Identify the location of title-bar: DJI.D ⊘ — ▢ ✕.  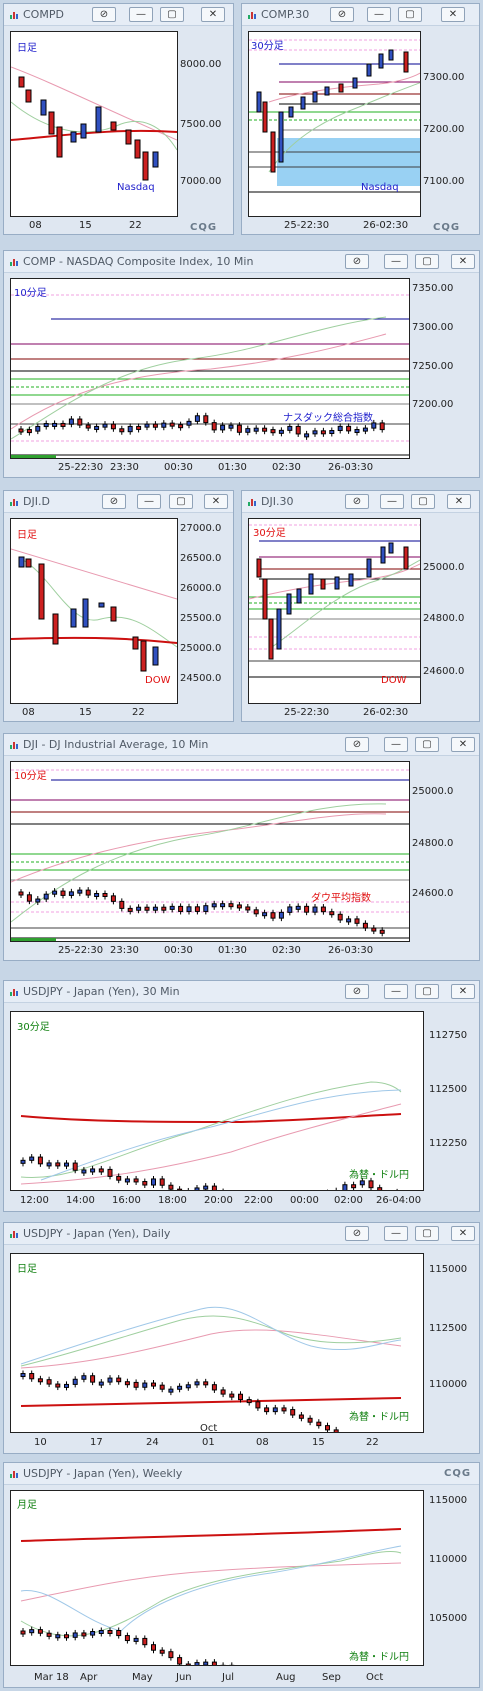
(118, 502).